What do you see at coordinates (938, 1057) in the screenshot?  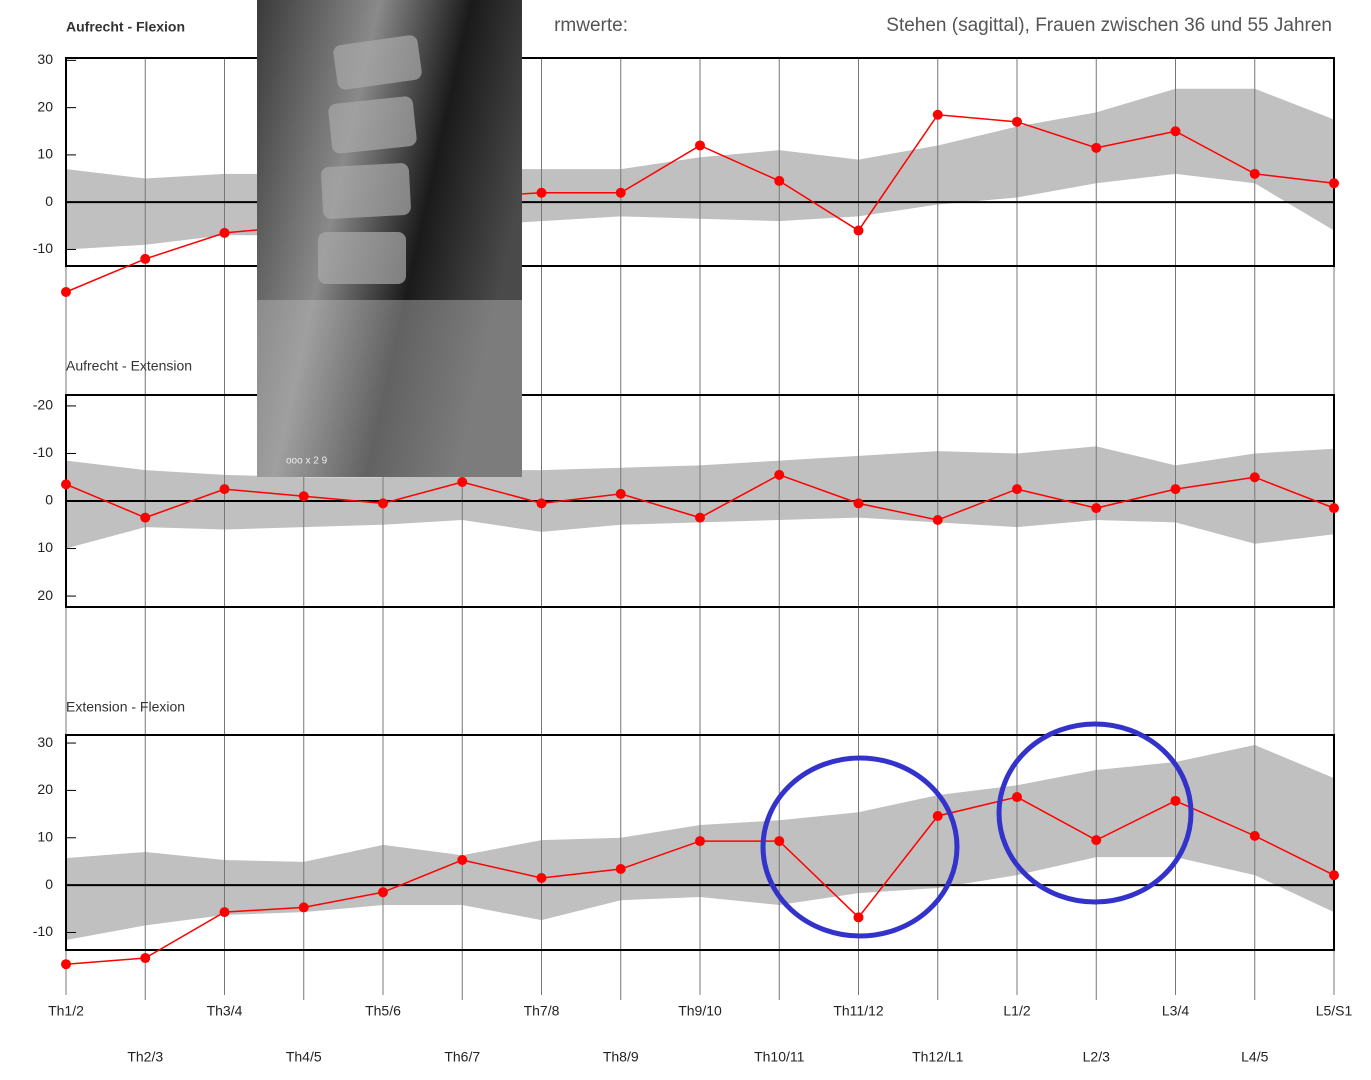 I see `x-tick-label: Th12/L1` at bounding box center [938, 1057].